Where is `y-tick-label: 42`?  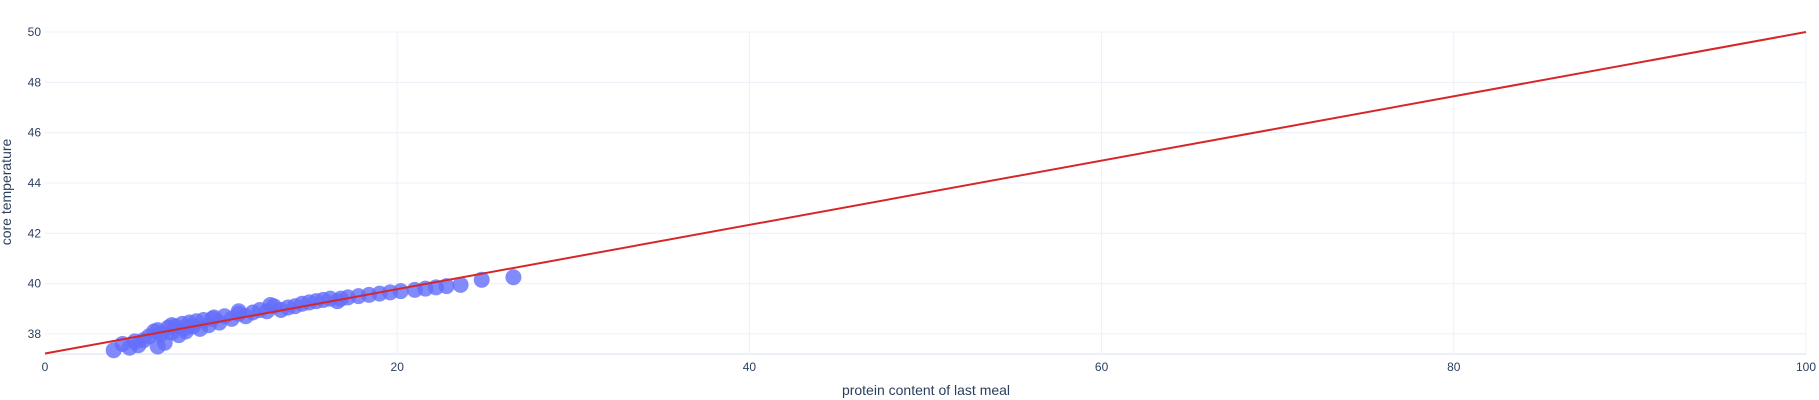
y-tick-label: 42 is located at coordinates (35, 233).